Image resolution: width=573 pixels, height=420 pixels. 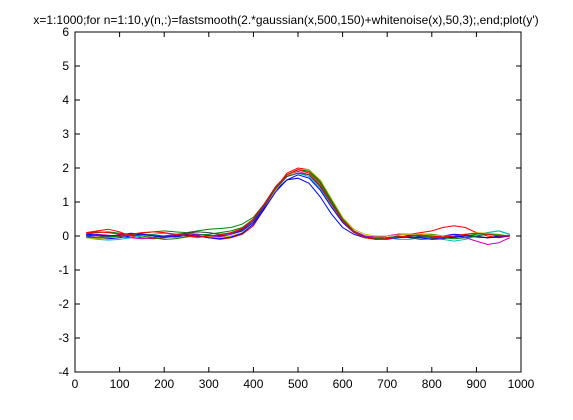 What do you see at coordinates (63, 372) in the screenshot?
I see `y-tick-label: -4` at bounding box center [63, 372].